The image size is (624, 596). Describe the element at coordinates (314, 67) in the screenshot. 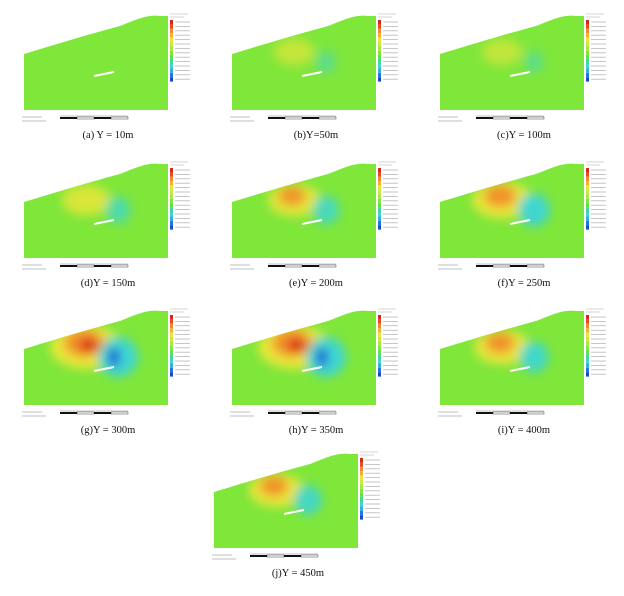

I see `contour-plot-b` at that location.